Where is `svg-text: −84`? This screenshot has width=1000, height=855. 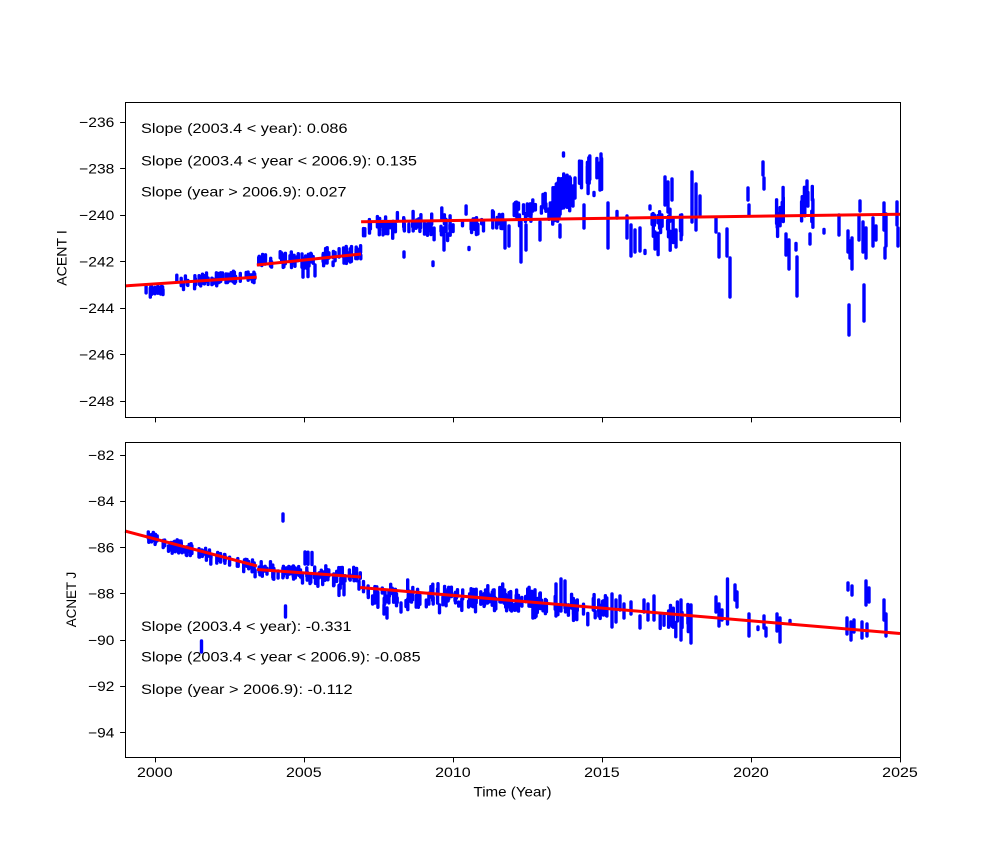
svg-text: −84 is located at coordinates (101, 501).